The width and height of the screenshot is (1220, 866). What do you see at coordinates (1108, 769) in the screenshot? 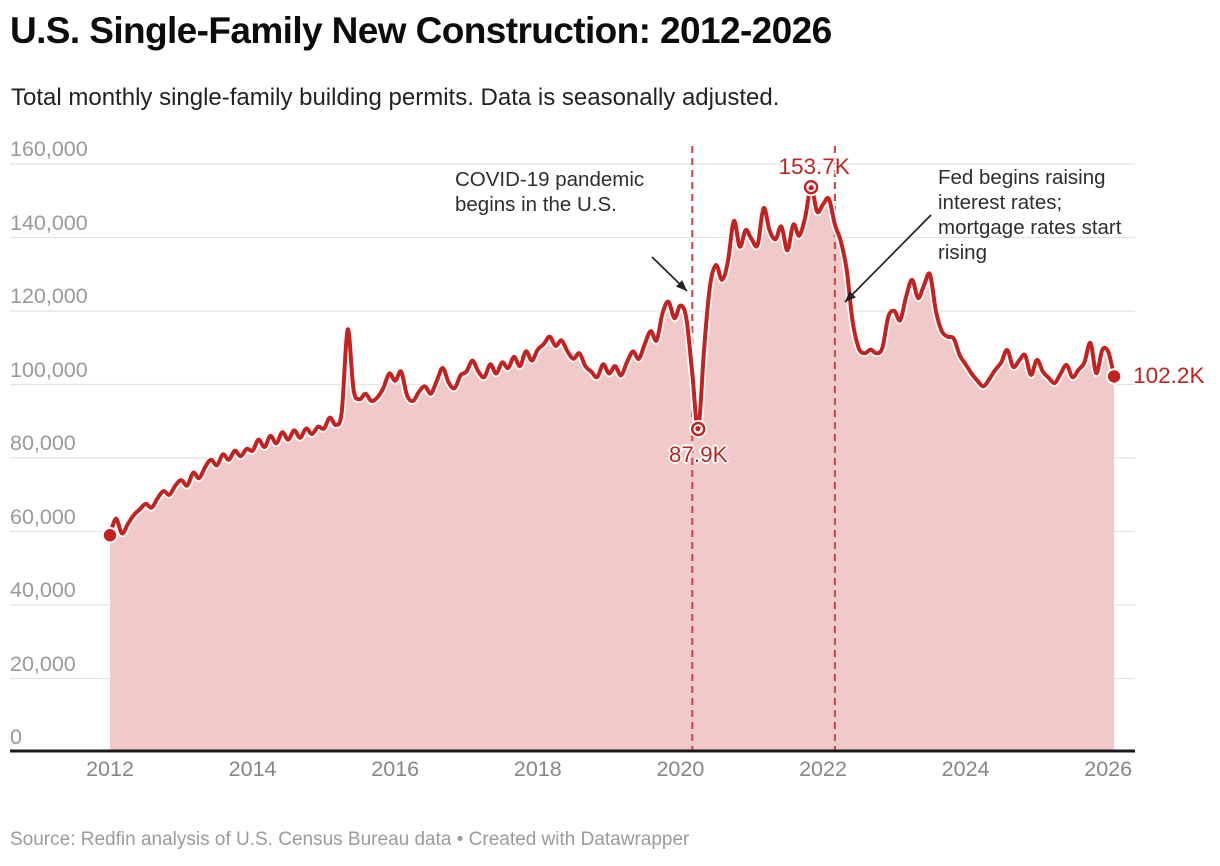
I see `x-tick-label: 2026` at bounding box center [1108, 769].